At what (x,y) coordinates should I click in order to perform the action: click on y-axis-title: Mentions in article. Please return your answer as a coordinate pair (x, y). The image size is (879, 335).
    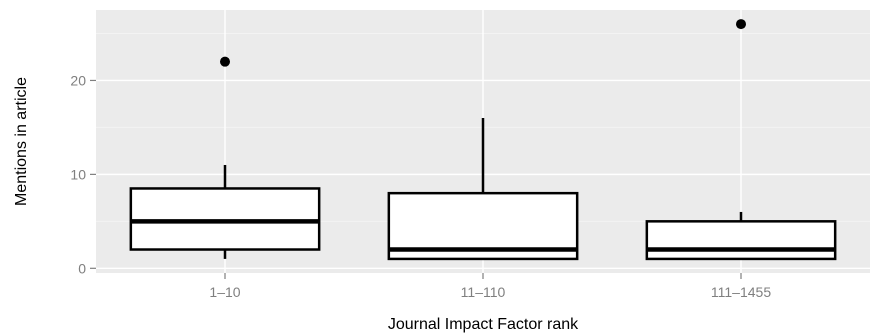
    Looking at the image, I should click on (21, 141).